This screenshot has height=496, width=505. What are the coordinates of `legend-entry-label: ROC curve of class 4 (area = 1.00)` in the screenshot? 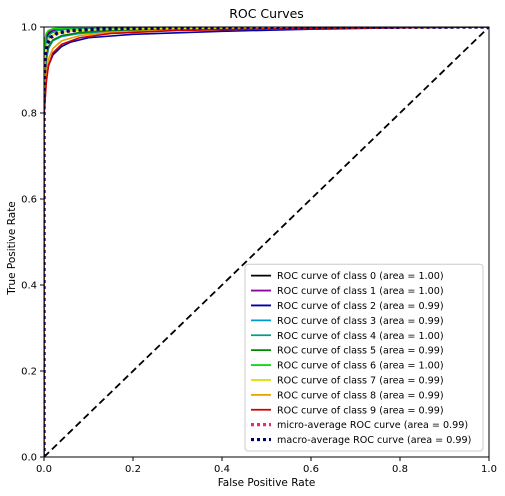 It's located at (360, 336).